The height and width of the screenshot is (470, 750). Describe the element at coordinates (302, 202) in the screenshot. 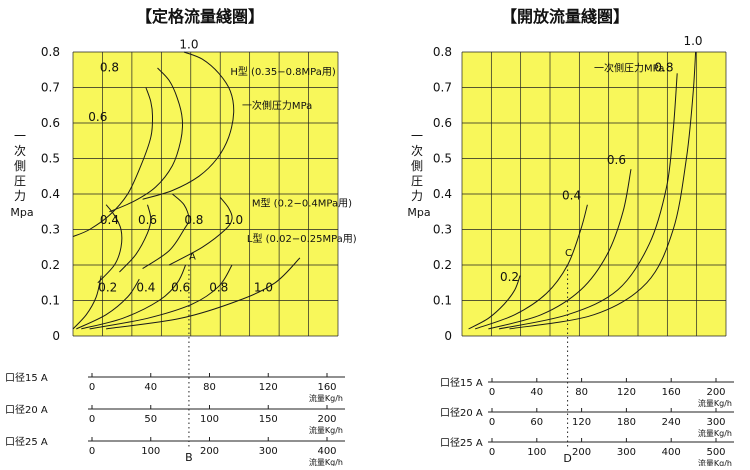

I see `annotation: M型 (0.2−0.4MPa用)` at that location.